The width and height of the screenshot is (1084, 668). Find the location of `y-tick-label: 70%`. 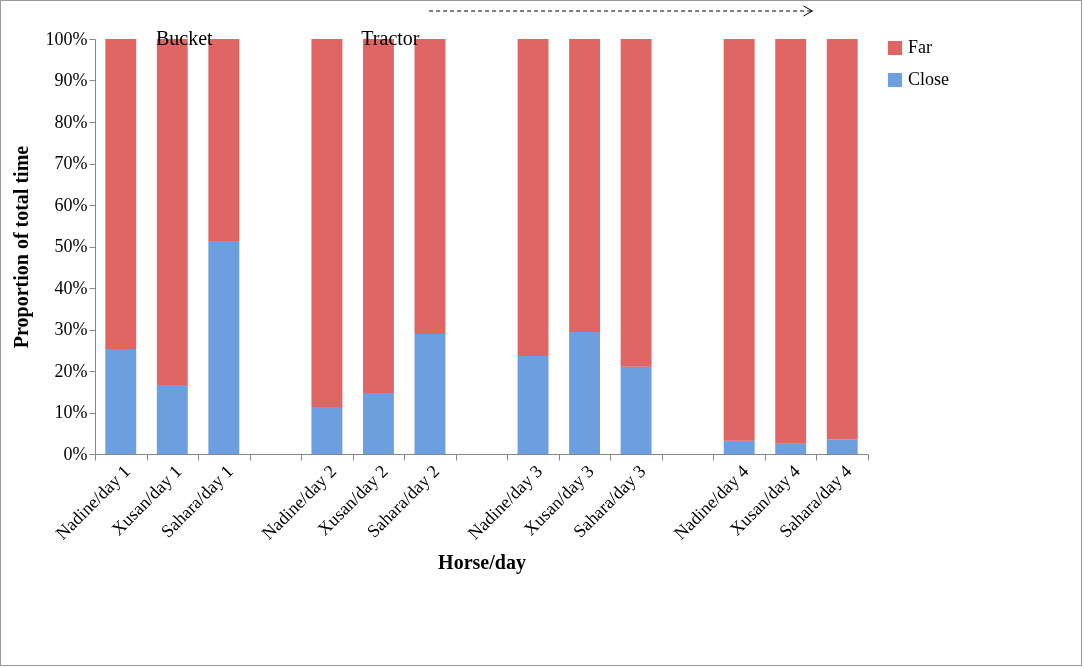

y-tick-label: 70% is located at coordinates (71, 163).